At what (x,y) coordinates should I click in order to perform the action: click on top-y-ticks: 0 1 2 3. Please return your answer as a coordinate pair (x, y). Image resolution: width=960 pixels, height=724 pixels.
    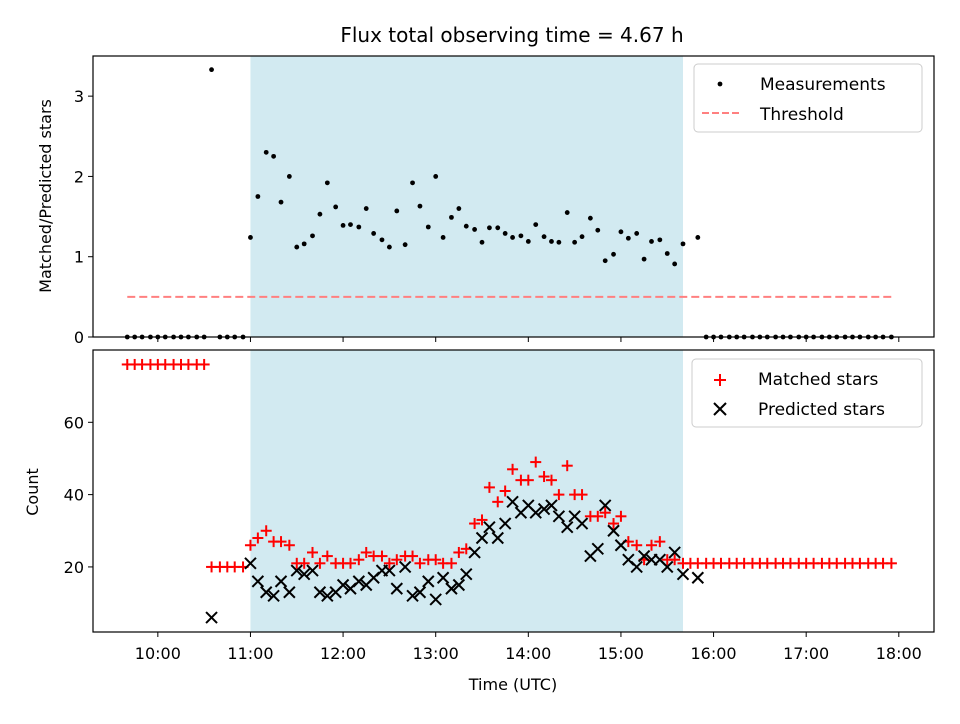
    Looking at the image, I should click on (83, 217).